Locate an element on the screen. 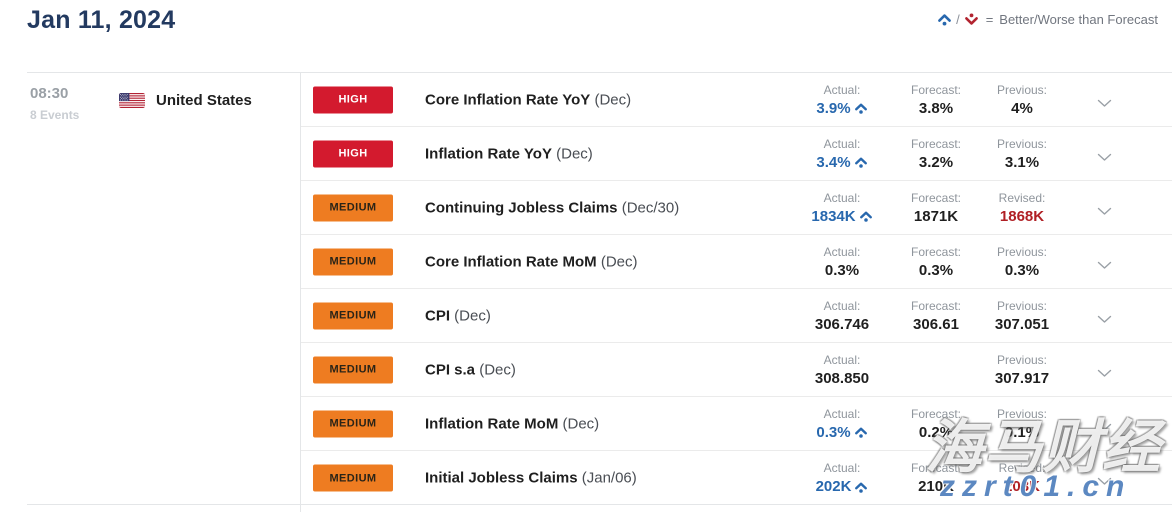 This screenshot has width=1172, height=512. impact-badge: HIGH is located at coordinates (353, 99).